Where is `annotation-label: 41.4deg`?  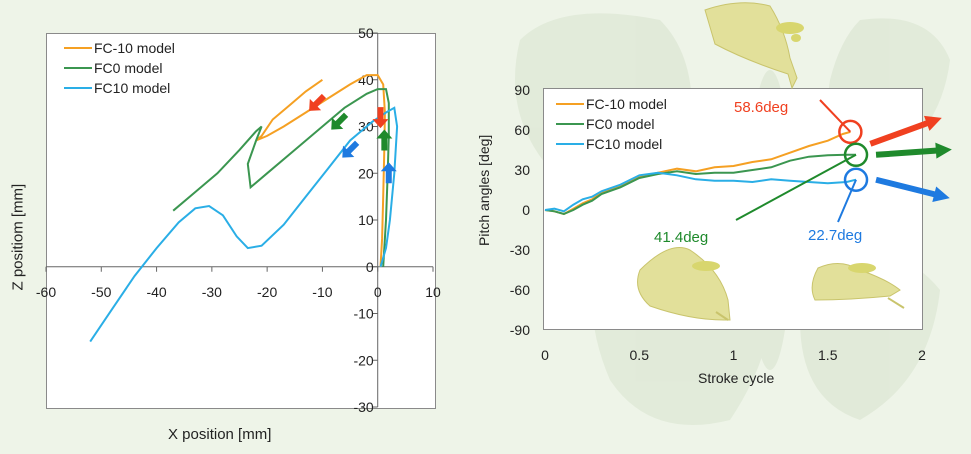
annotation-label: 41.4deg is located at coordinates (681, 237).